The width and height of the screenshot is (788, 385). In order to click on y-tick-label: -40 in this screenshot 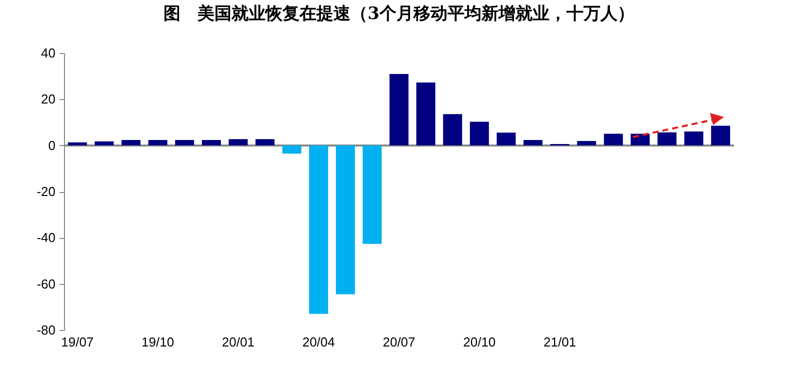, I will do `click(46, 238)`.